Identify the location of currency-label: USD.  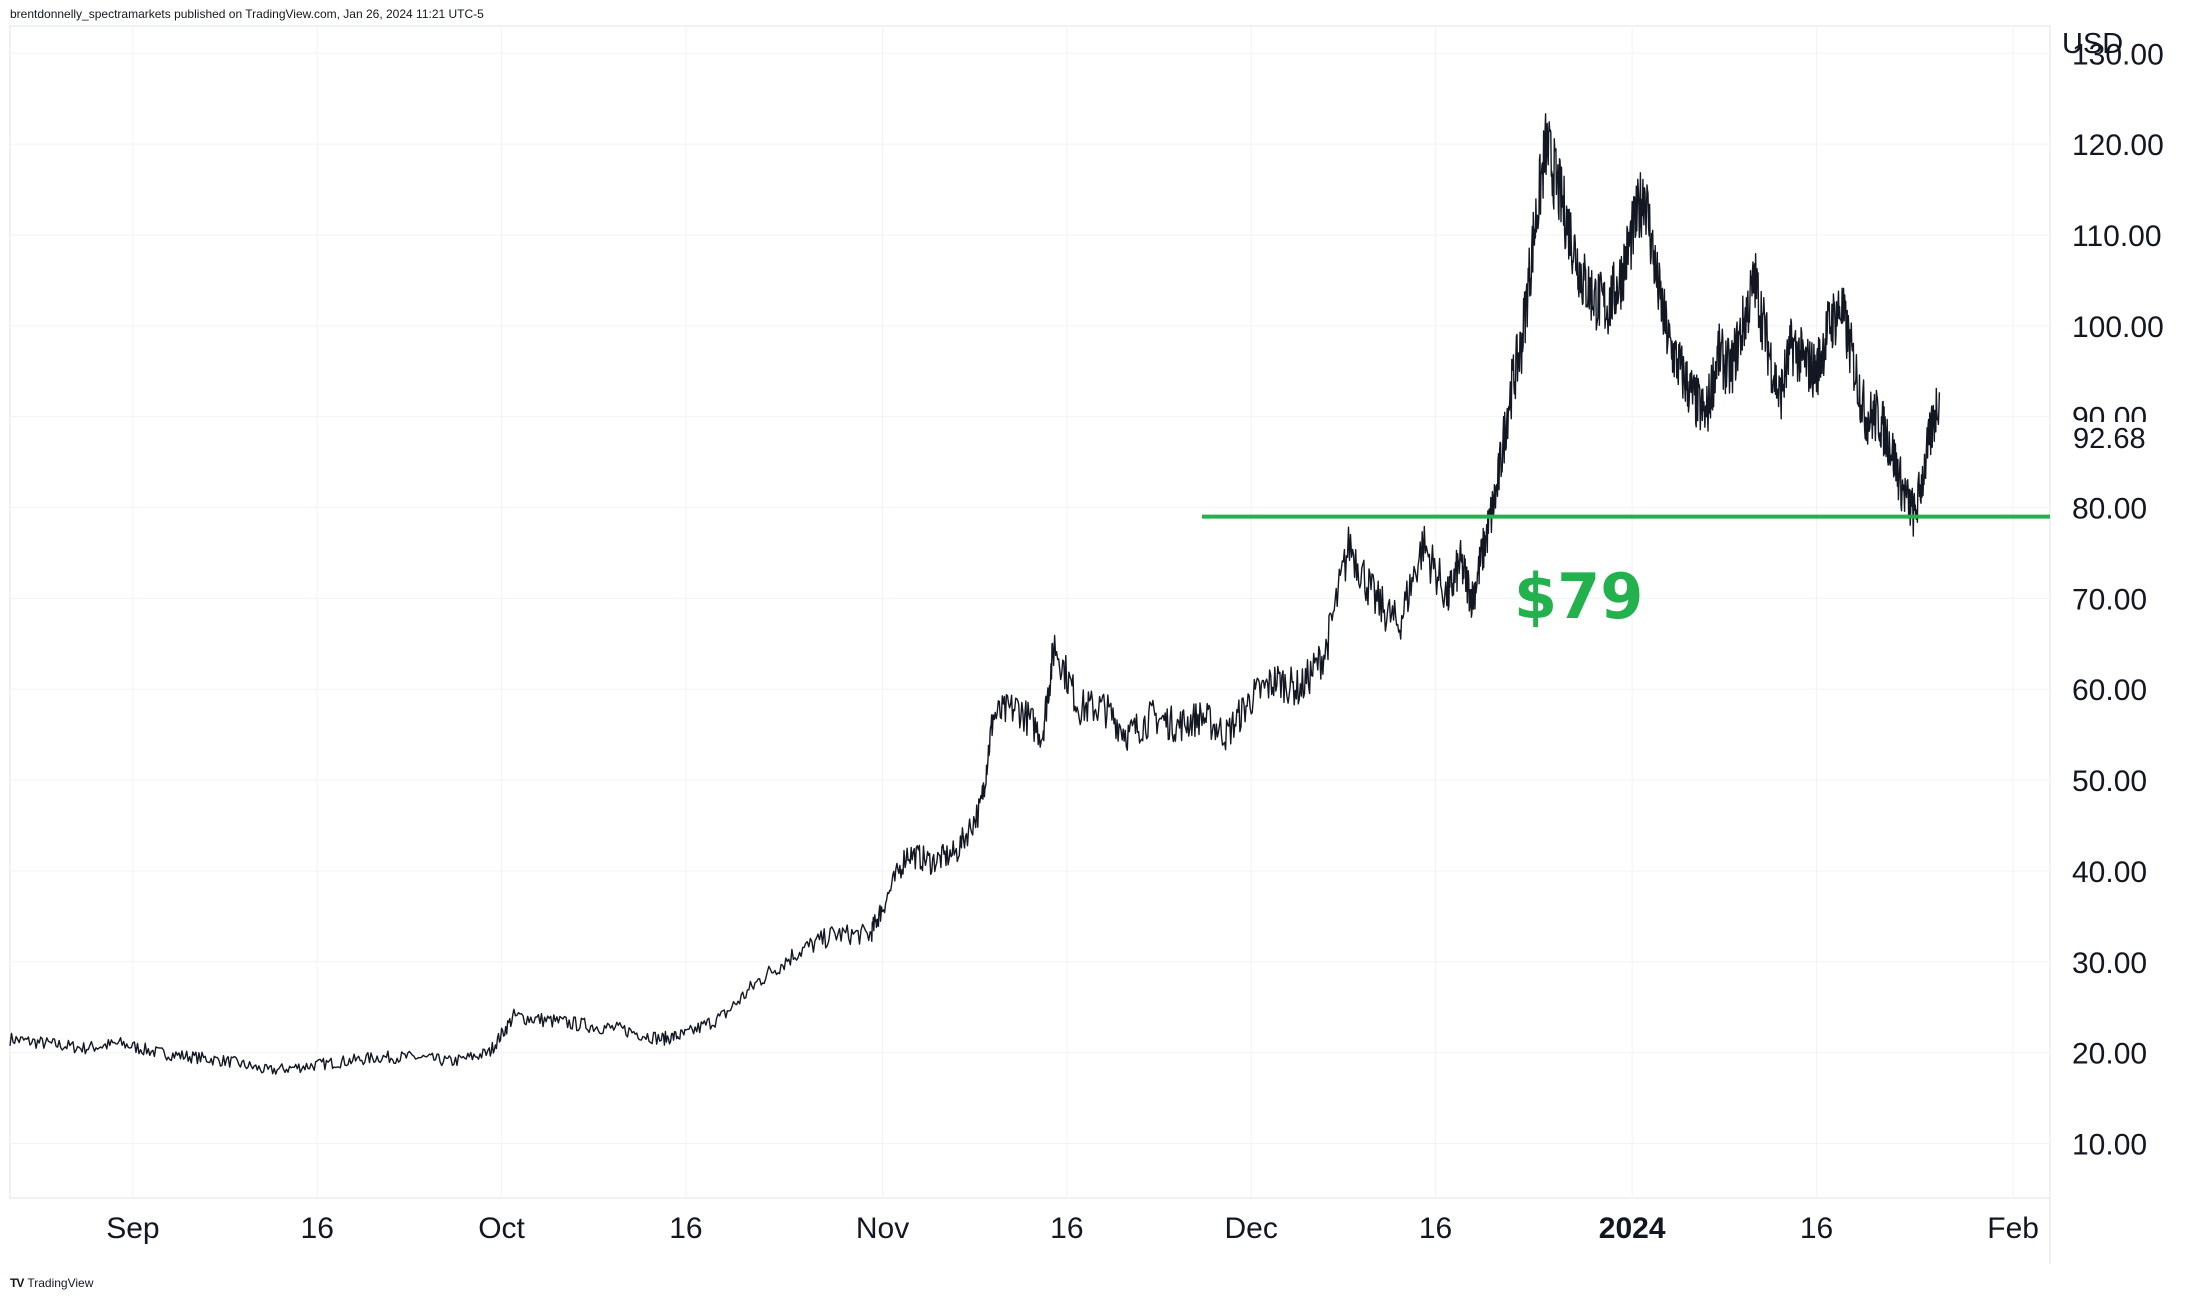
(2093, 44).